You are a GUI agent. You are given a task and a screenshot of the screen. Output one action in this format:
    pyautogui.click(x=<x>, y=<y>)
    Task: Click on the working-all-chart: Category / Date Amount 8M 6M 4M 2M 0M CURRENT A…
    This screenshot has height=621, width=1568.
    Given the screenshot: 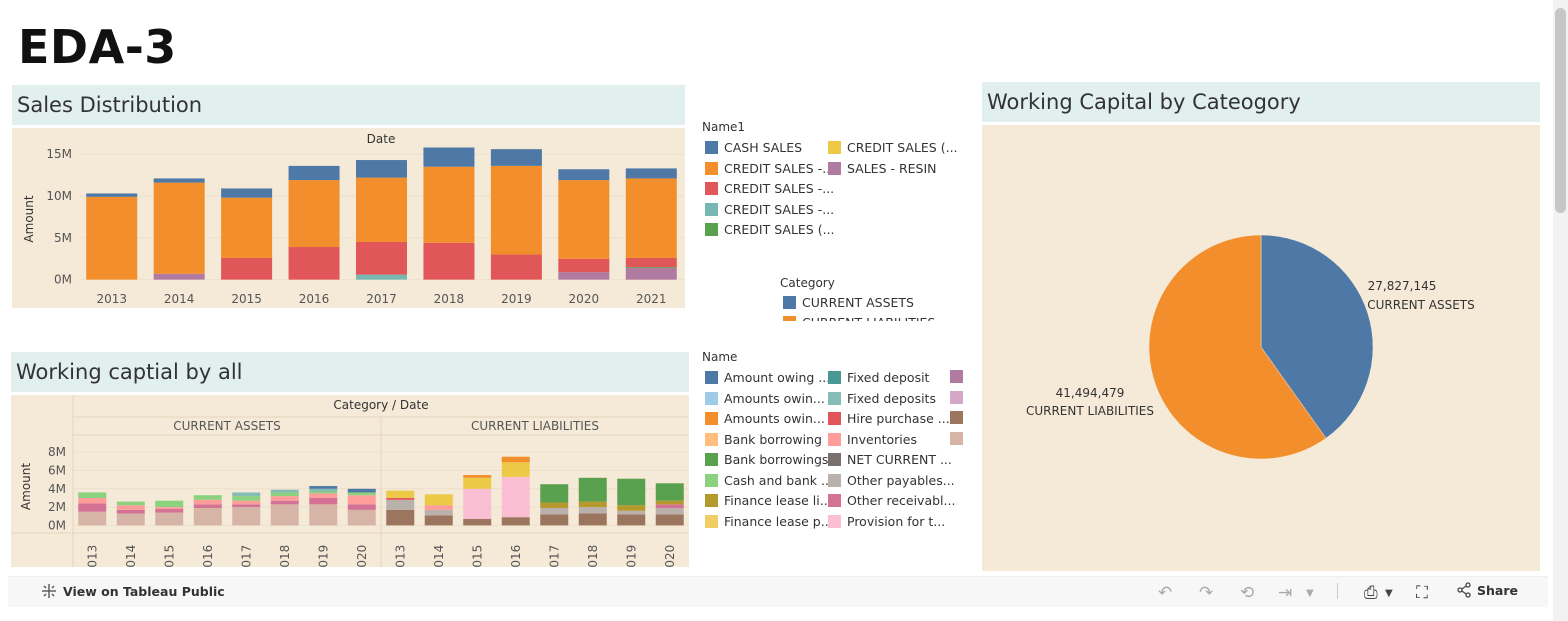 What is the action you would take?
    pyautogui.click(x=350, y=485)
    